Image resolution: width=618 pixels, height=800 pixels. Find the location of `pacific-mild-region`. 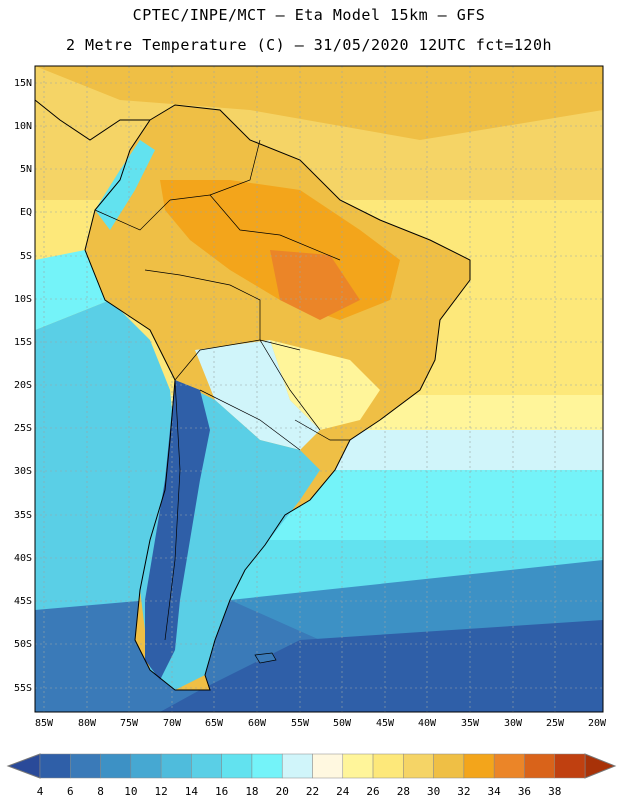

pacific-mild-region is located at coordinates (72, 290).